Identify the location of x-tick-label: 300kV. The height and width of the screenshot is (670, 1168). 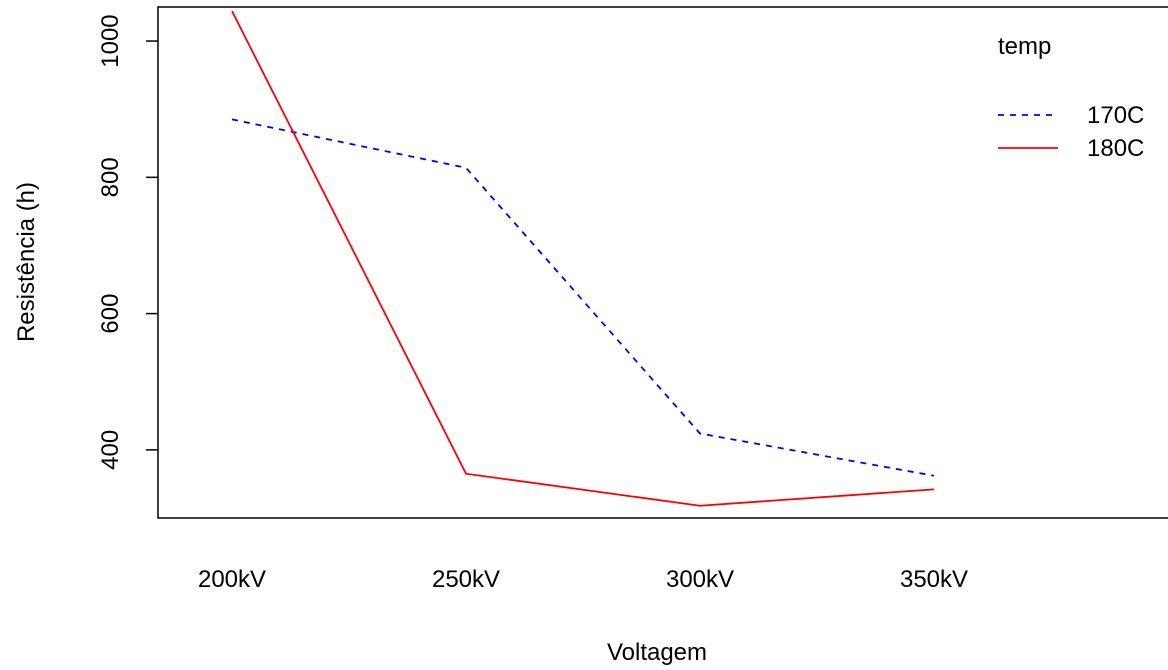
(700, 579).